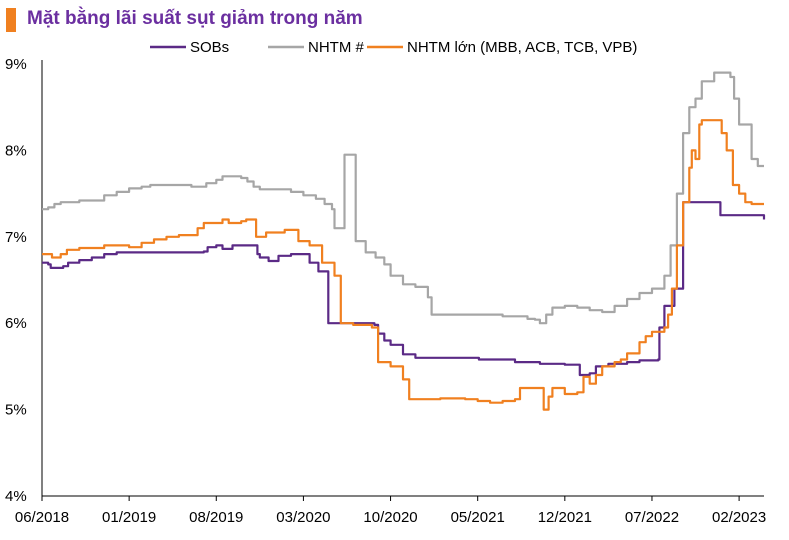  What do you see at coordinates (11, 20) in the screenshot?
I see `title-accent-bar` at bounding box center [11, 20].